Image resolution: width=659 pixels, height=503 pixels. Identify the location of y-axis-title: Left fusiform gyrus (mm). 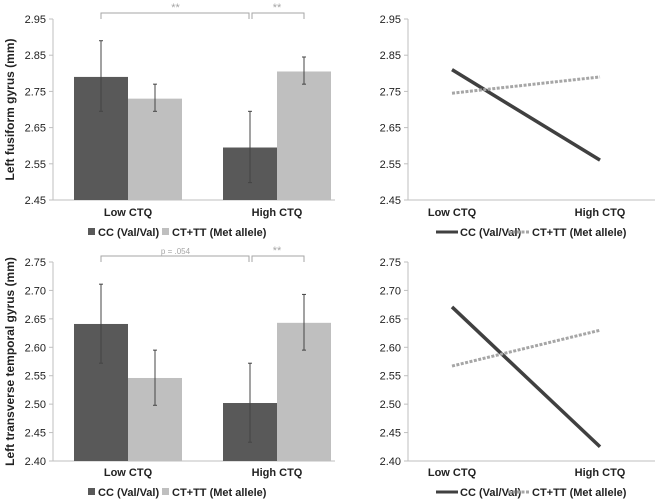
(10, 109).